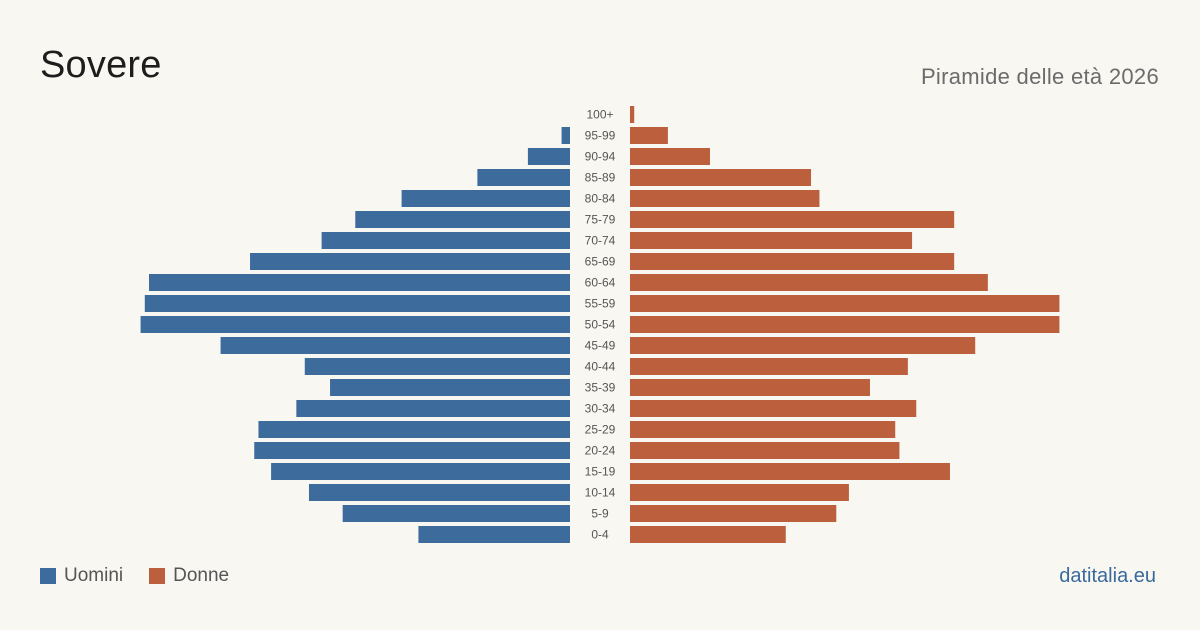 The height and width of the screenshot is (630, 1200). I want to click on legend-label-women: Donne, so click(201, 575).